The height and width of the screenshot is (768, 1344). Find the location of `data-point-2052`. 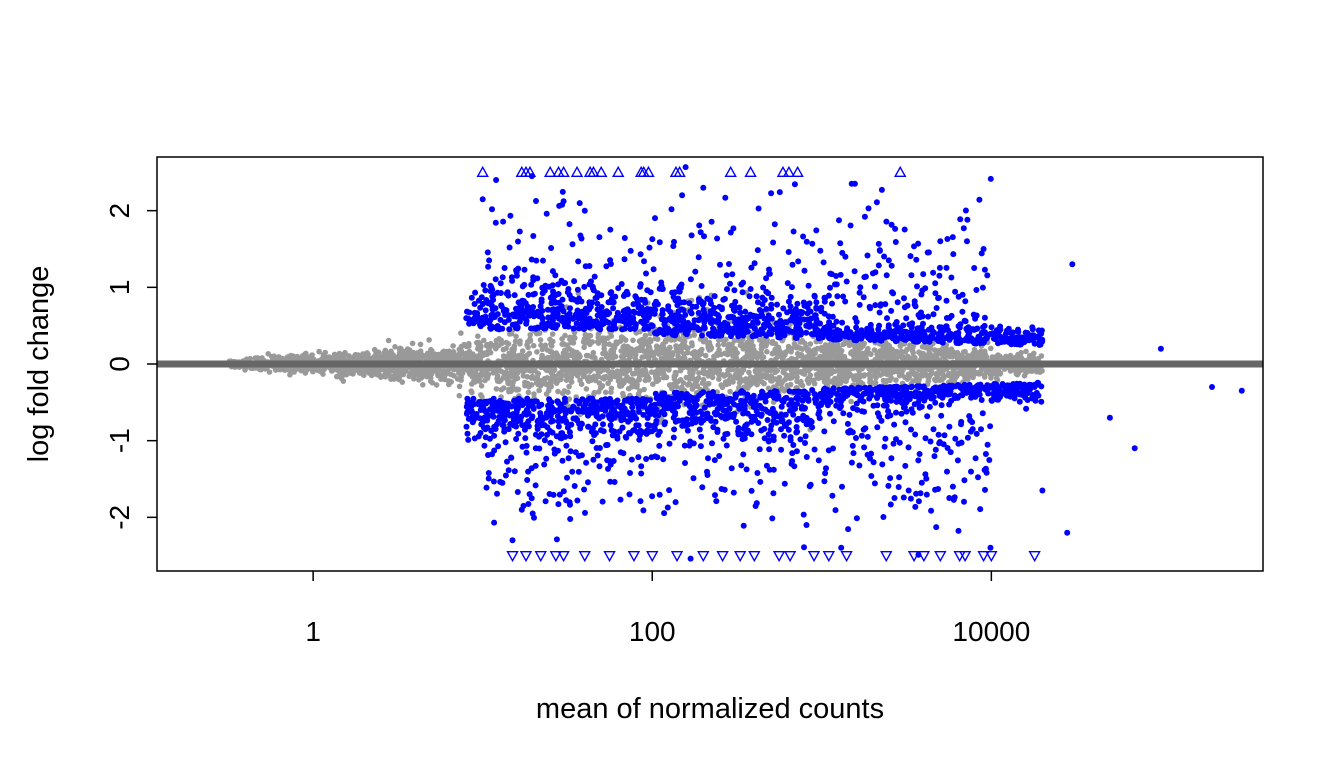

data-point-2052 is located at coordinates (725, 382).